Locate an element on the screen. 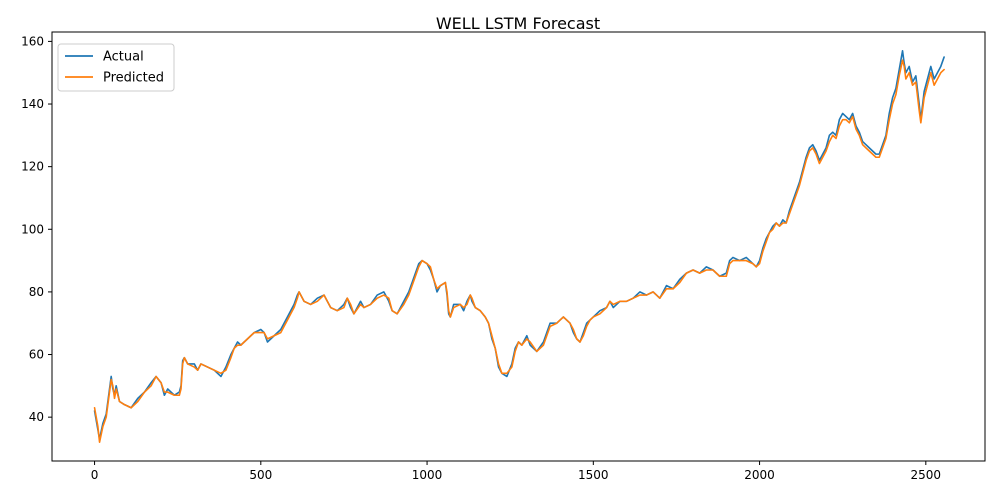 The height and width of the screenshot is (500, 1000). legend-label-predicted: Predicted is located at coordinates (133, 78).